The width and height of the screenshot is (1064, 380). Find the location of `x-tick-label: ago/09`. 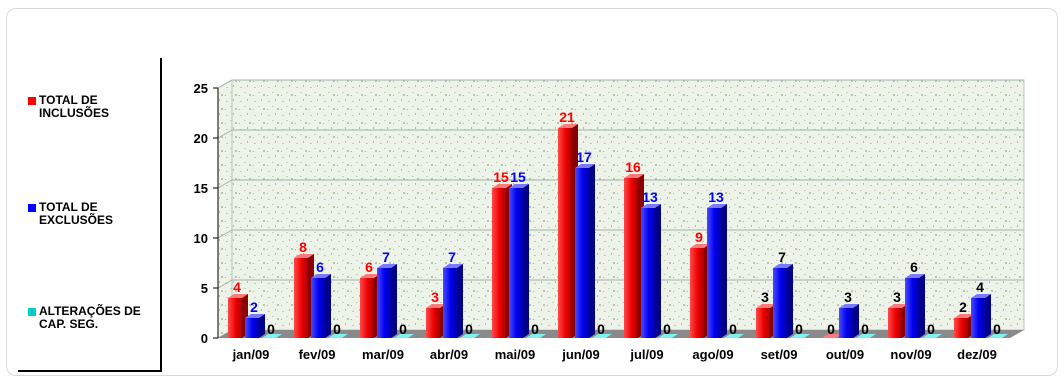

x-tick-label: ago/09 is located at coordinates (712, 354).